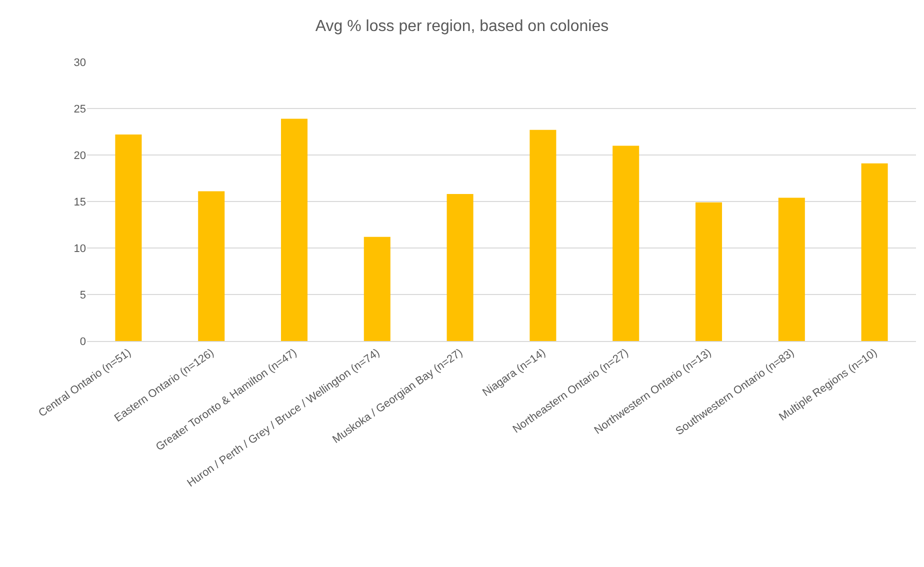 The height and width of the screenshot is (567, 924). Describe the element at coordinates (80, 202) in the screenshot. I see `y-tick-label: 15` at that location.